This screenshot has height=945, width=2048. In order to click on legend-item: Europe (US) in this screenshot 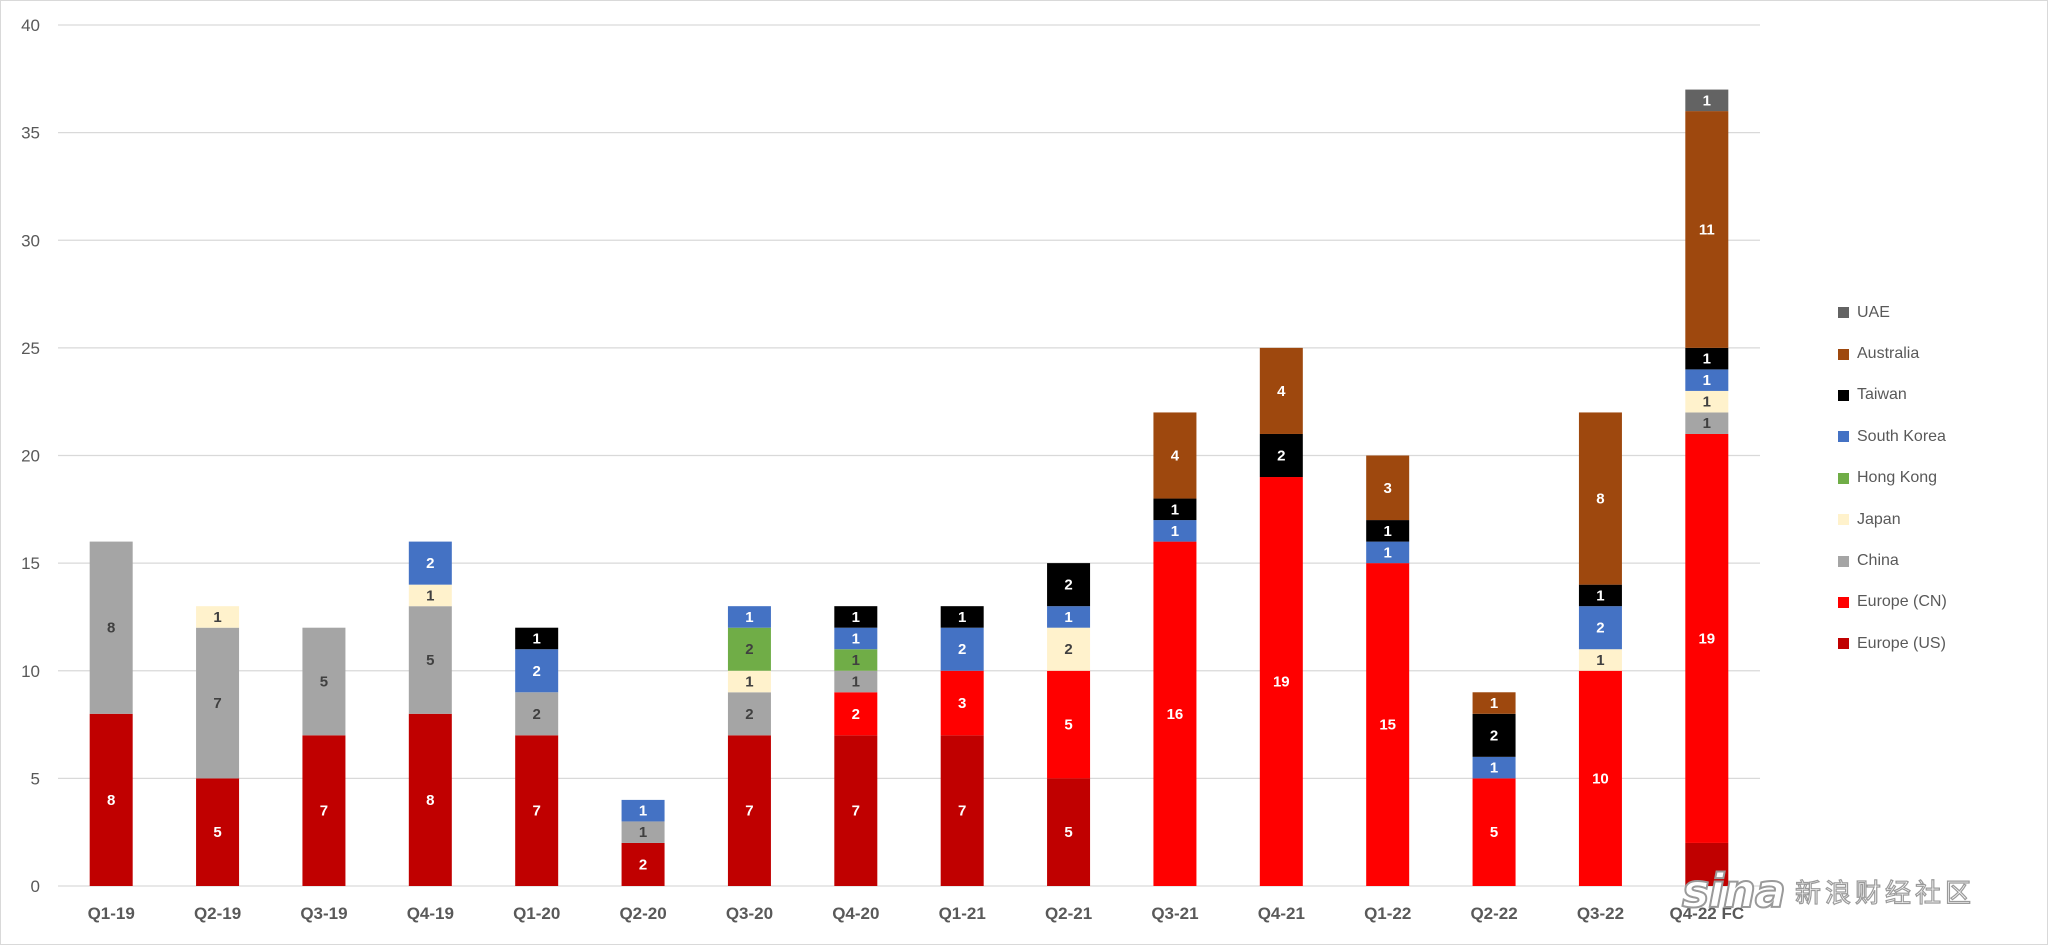, I will do `click(1938, 643)`.